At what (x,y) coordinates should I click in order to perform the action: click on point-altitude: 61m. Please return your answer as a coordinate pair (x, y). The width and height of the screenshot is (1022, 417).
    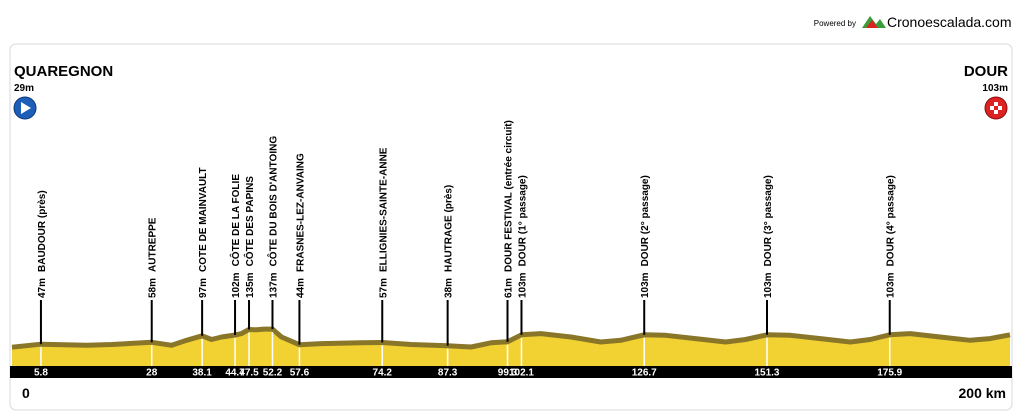
    Looking at the image, I should click on (509, 288).